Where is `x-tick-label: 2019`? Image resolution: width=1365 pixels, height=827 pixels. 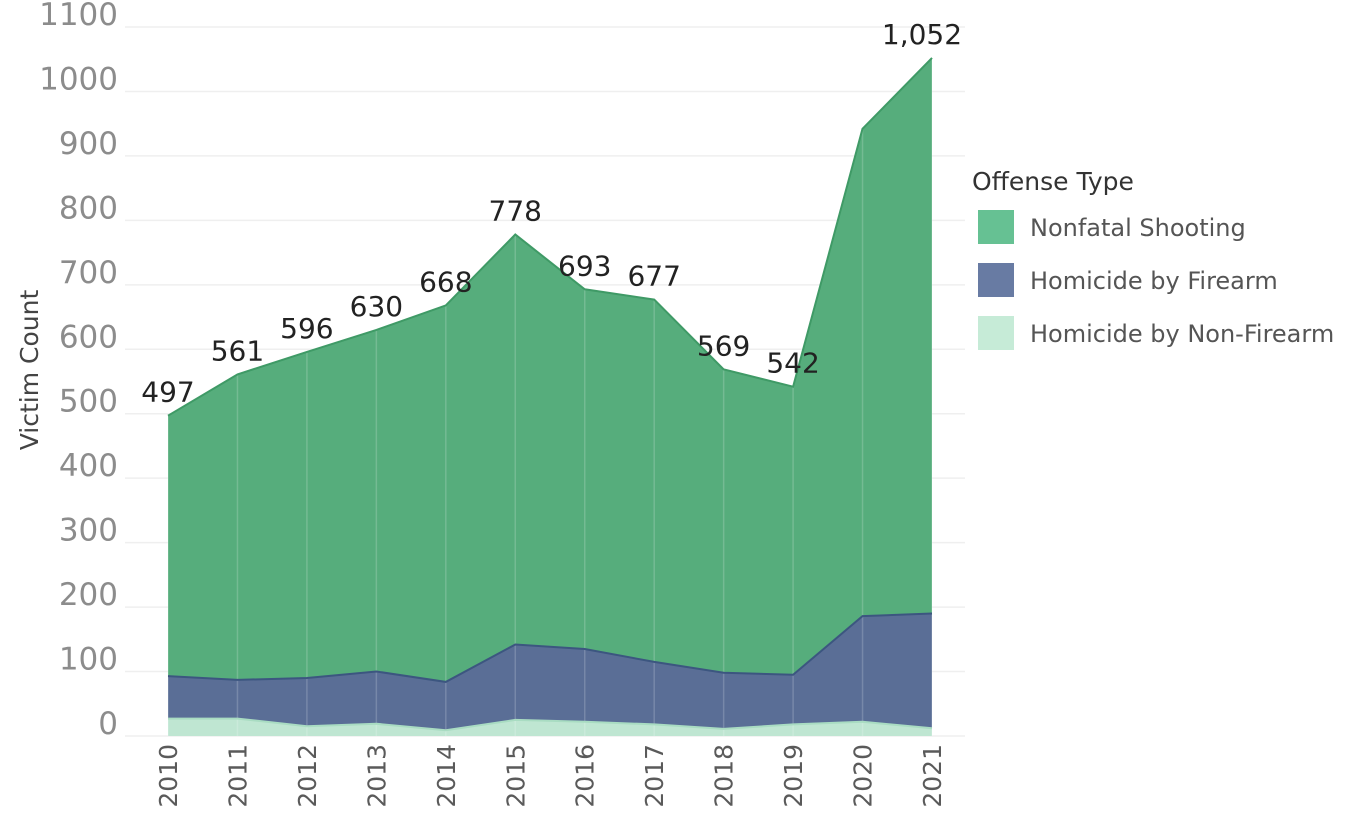 x-tick-label: 2019 is located at coordinates (793, 776).